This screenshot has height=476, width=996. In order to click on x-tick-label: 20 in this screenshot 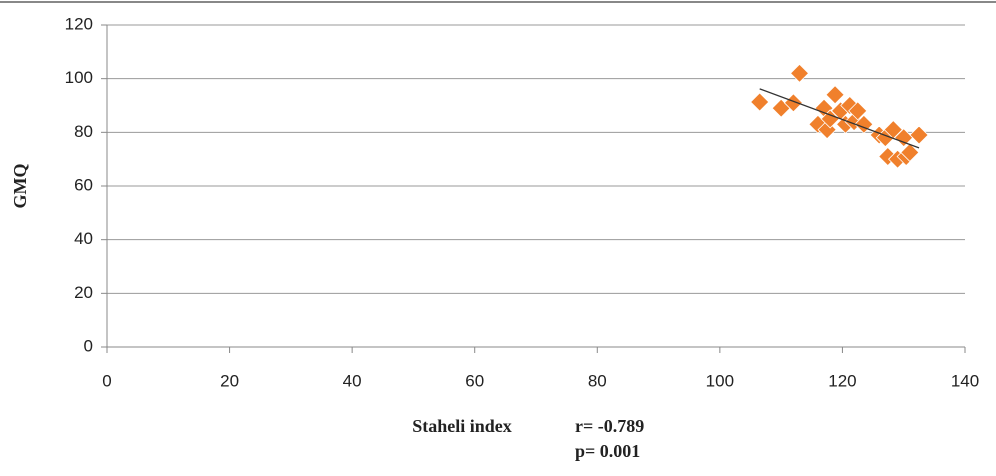, I will do `click(229, 380)`.